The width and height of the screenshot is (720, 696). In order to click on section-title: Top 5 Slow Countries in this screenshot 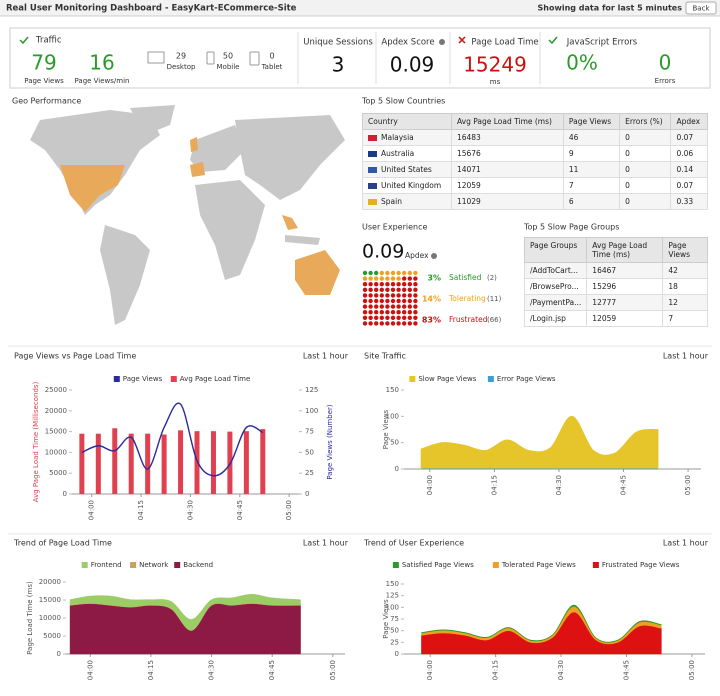, I will do `click(403, 101)`.